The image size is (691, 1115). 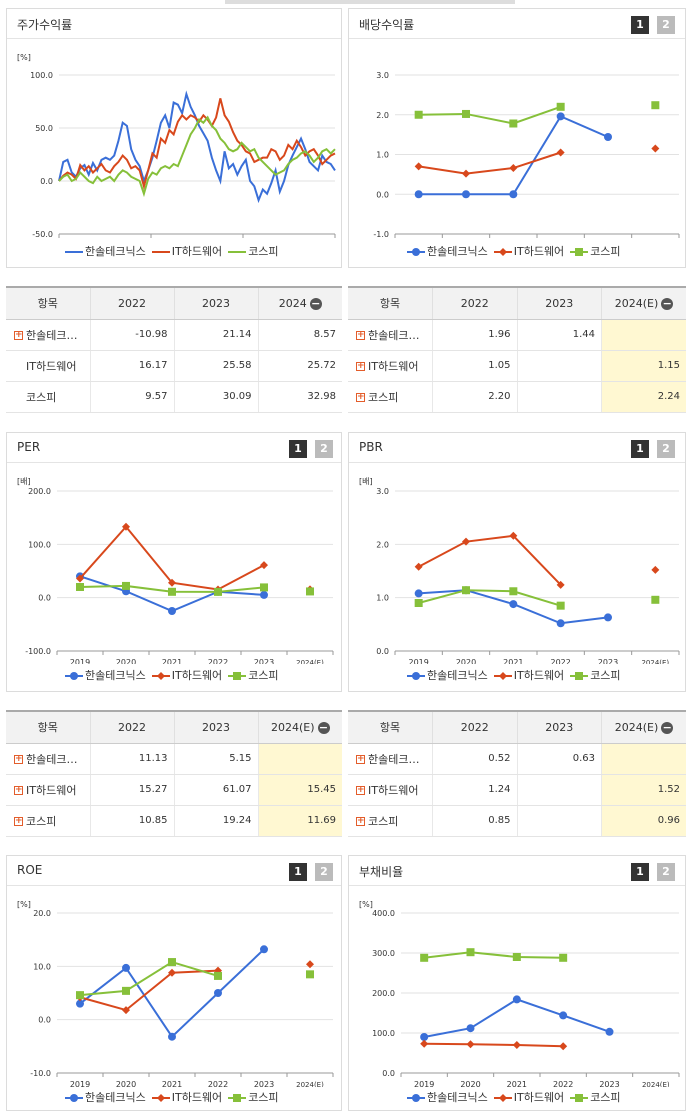 I want to click on table-row: + 한솔테크… -10.98 21.14 8.57, so click(x=174, y=335).